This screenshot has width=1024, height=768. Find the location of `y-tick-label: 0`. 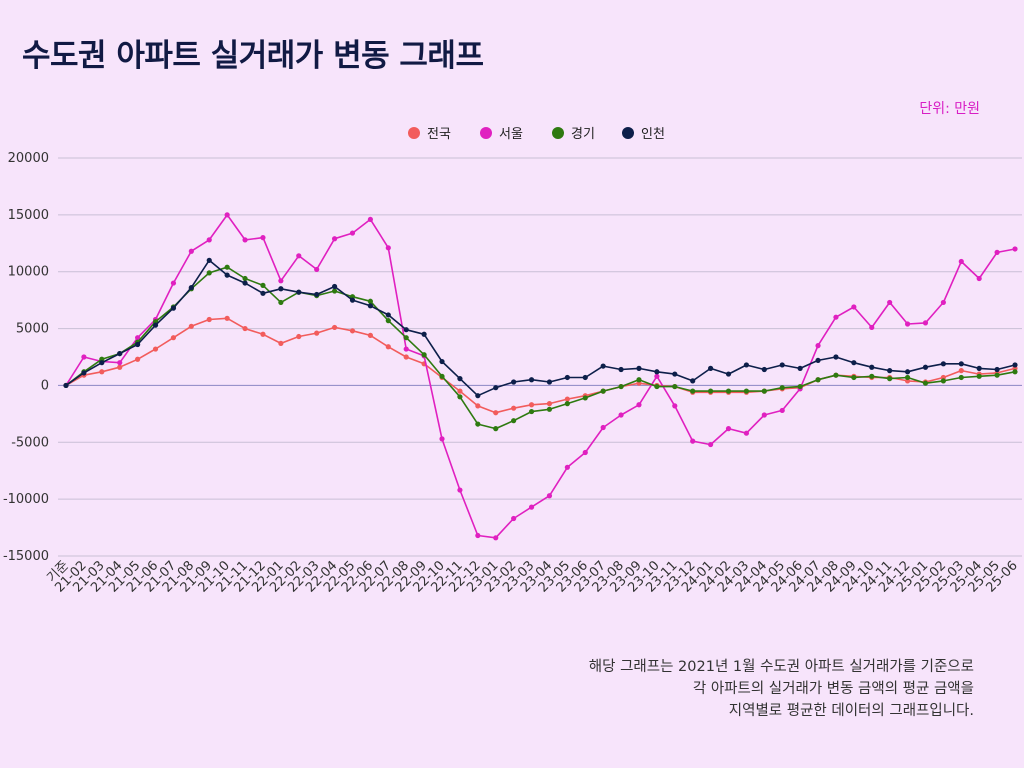

y-tick-label: 0 is located at coordinates (45, 385).